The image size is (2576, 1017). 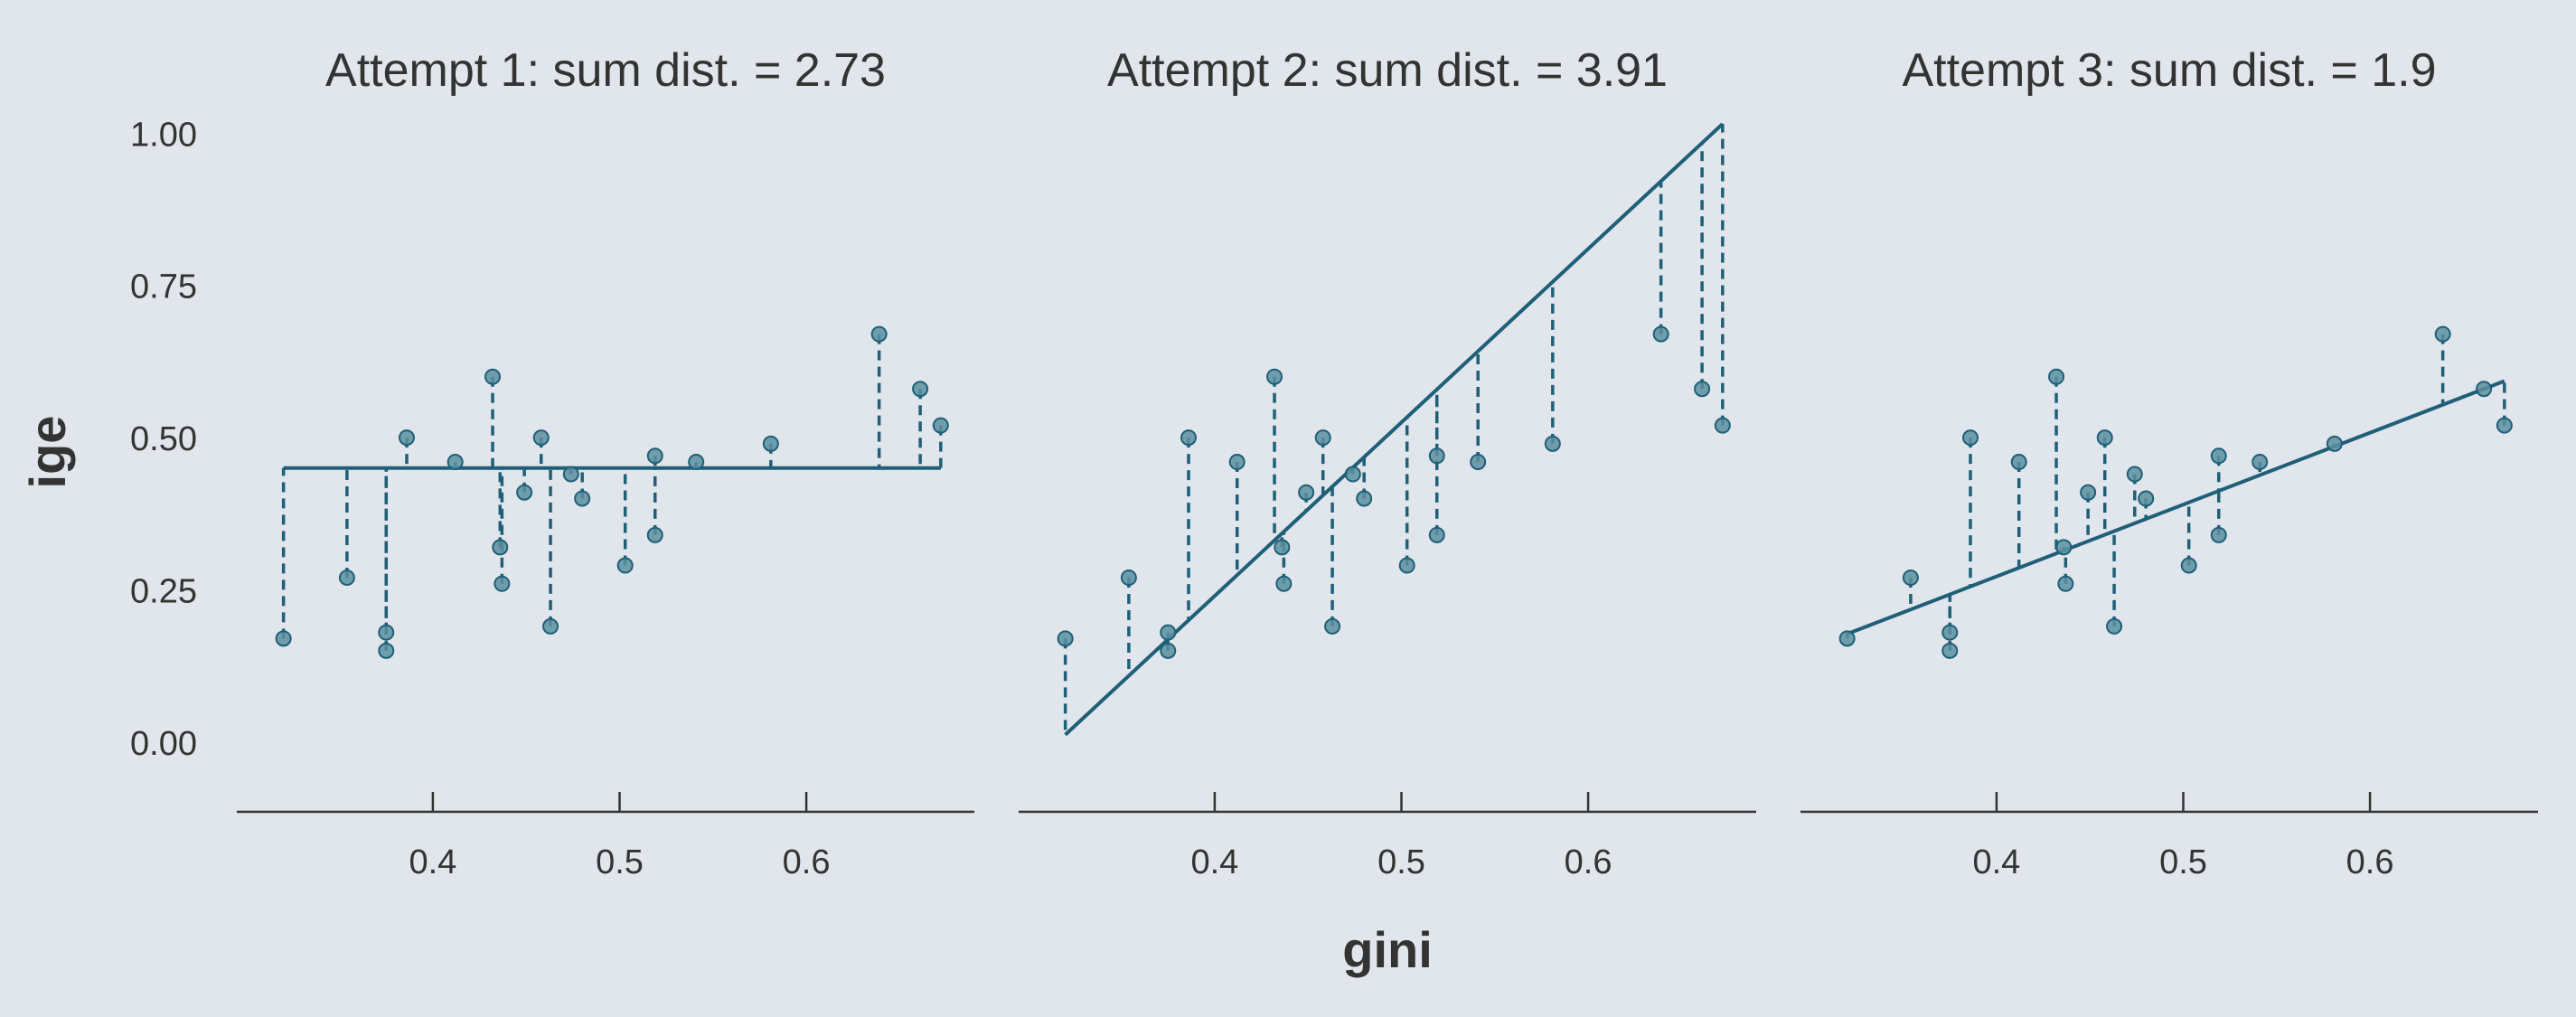 I want to click on y-tick-label: 0.50, so click(x=164, y=439).